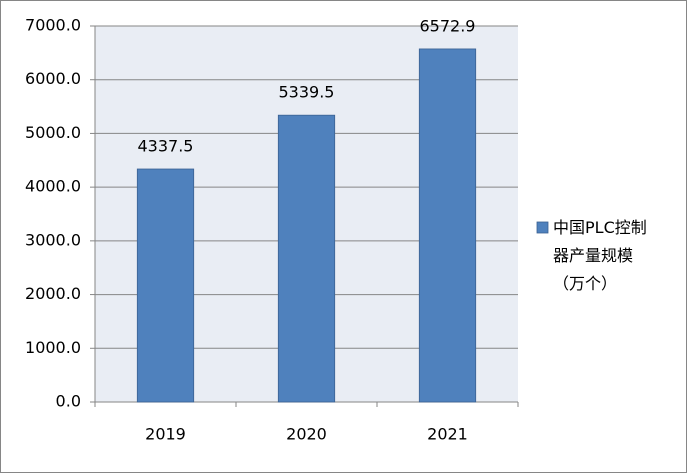 Image resolution: width=687 pixels, height=473 pixels. I want to click on x-tick-label: 2021, so click(447, 434).